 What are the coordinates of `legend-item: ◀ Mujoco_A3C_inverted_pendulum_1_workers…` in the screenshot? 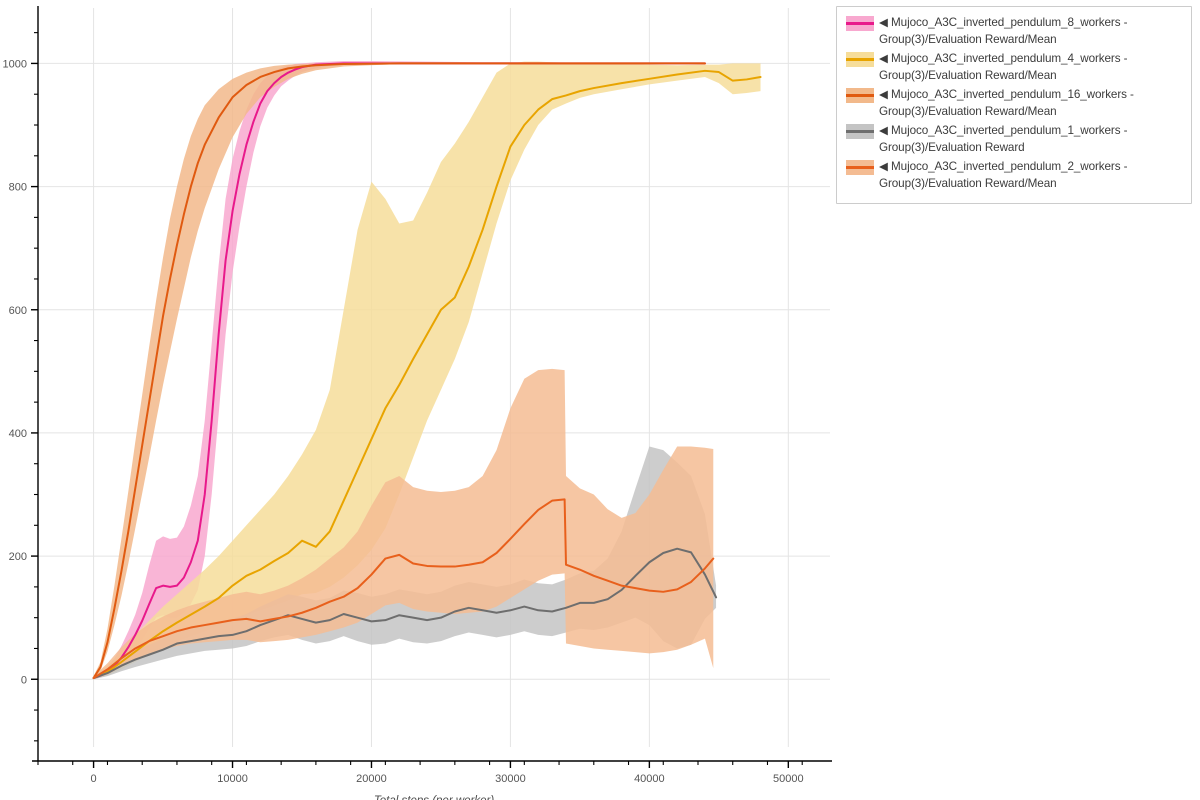 It's located at (1014, 139).